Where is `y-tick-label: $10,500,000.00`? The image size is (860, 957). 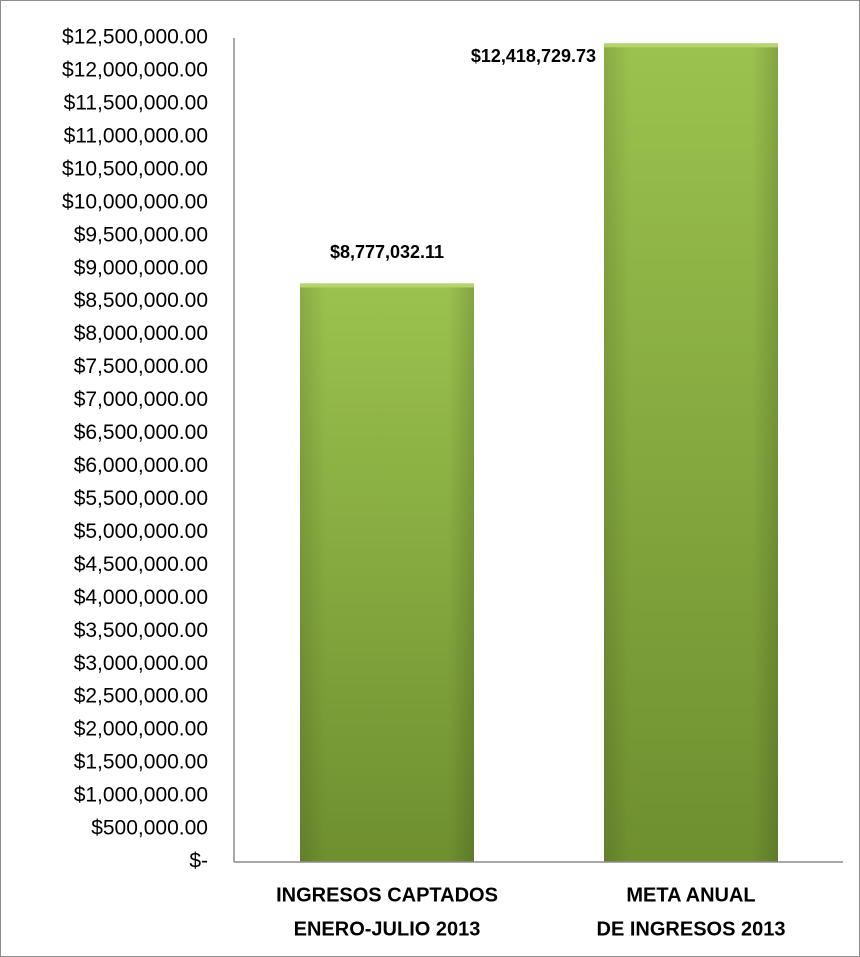 y-tick-label: $10,500,000.00 is located at coordinates (135, 168).